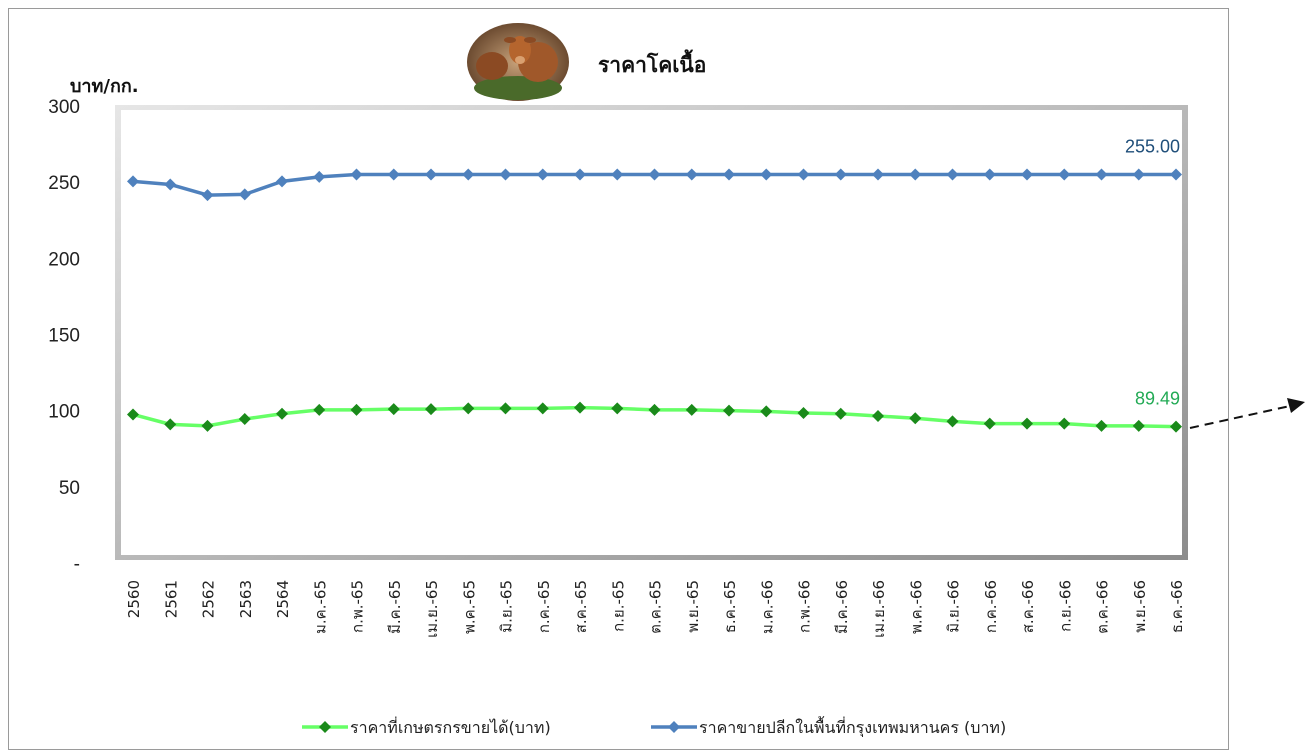  Describe the element at coordinates (1247, 413) in the screenshot. I see `dashed-arrow` at that location.